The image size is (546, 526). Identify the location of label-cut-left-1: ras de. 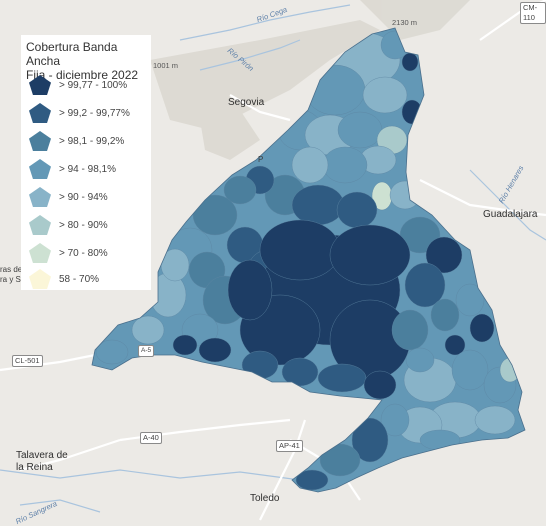
(11, 269).